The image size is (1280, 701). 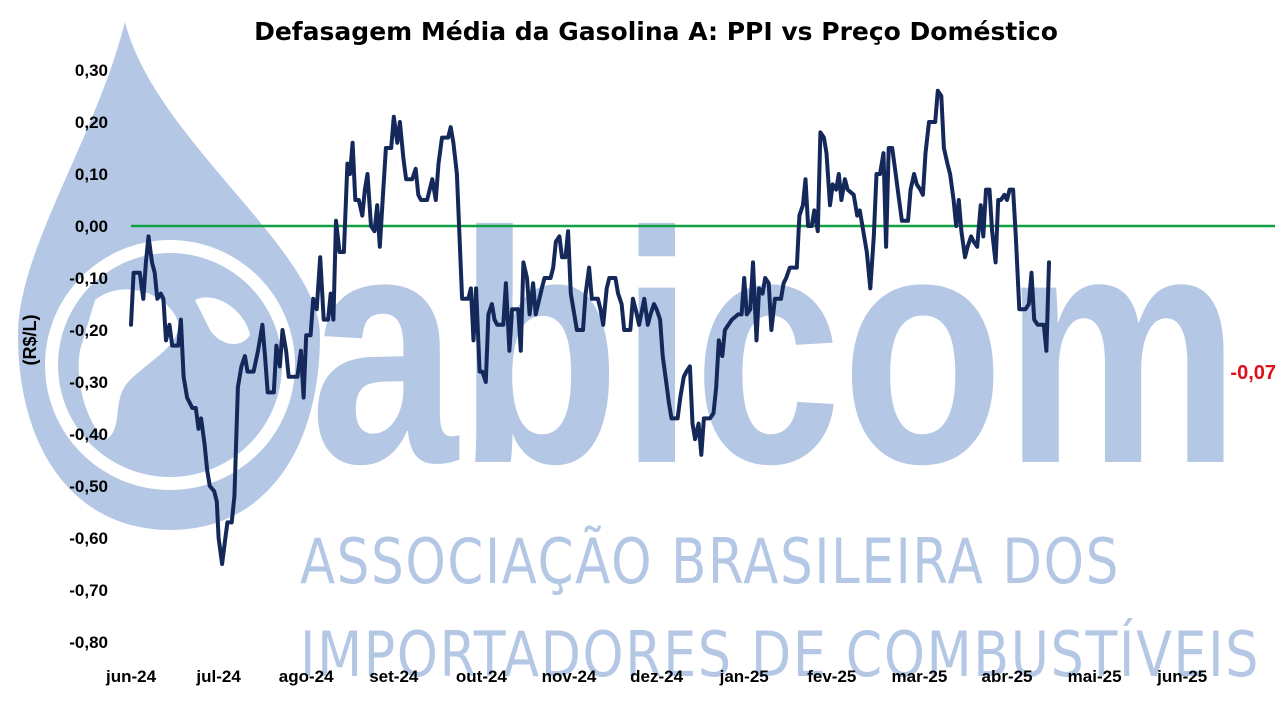 I want to click on last-value-label: -0,07, so click(x=1253, y=373).